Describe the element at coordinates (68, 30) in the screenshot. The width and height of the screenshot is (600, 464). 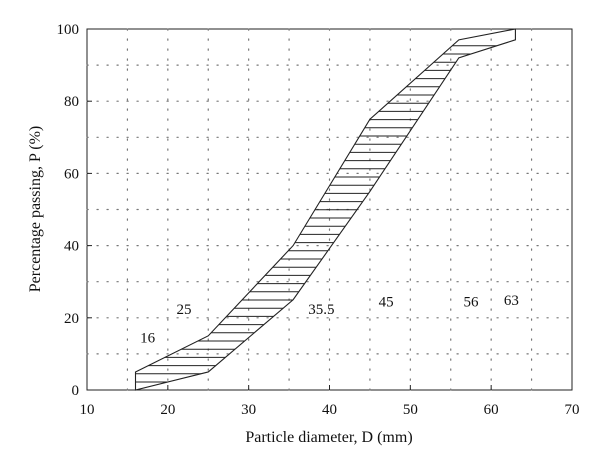
I see `y-tick-label: 100` at that location.